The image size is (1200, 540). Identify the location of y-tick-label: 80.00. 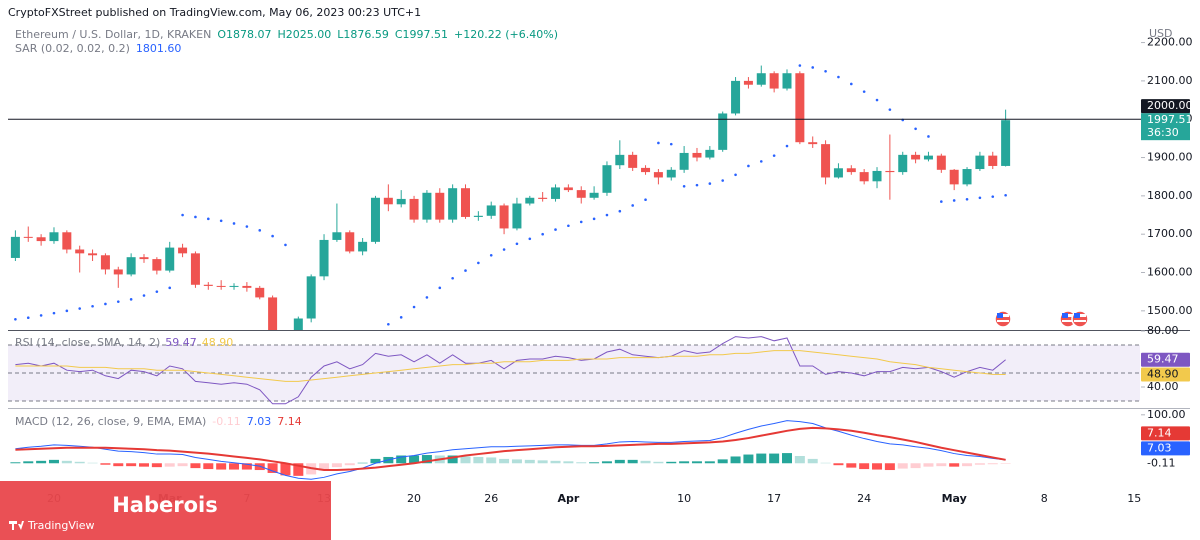
(1163, 330).